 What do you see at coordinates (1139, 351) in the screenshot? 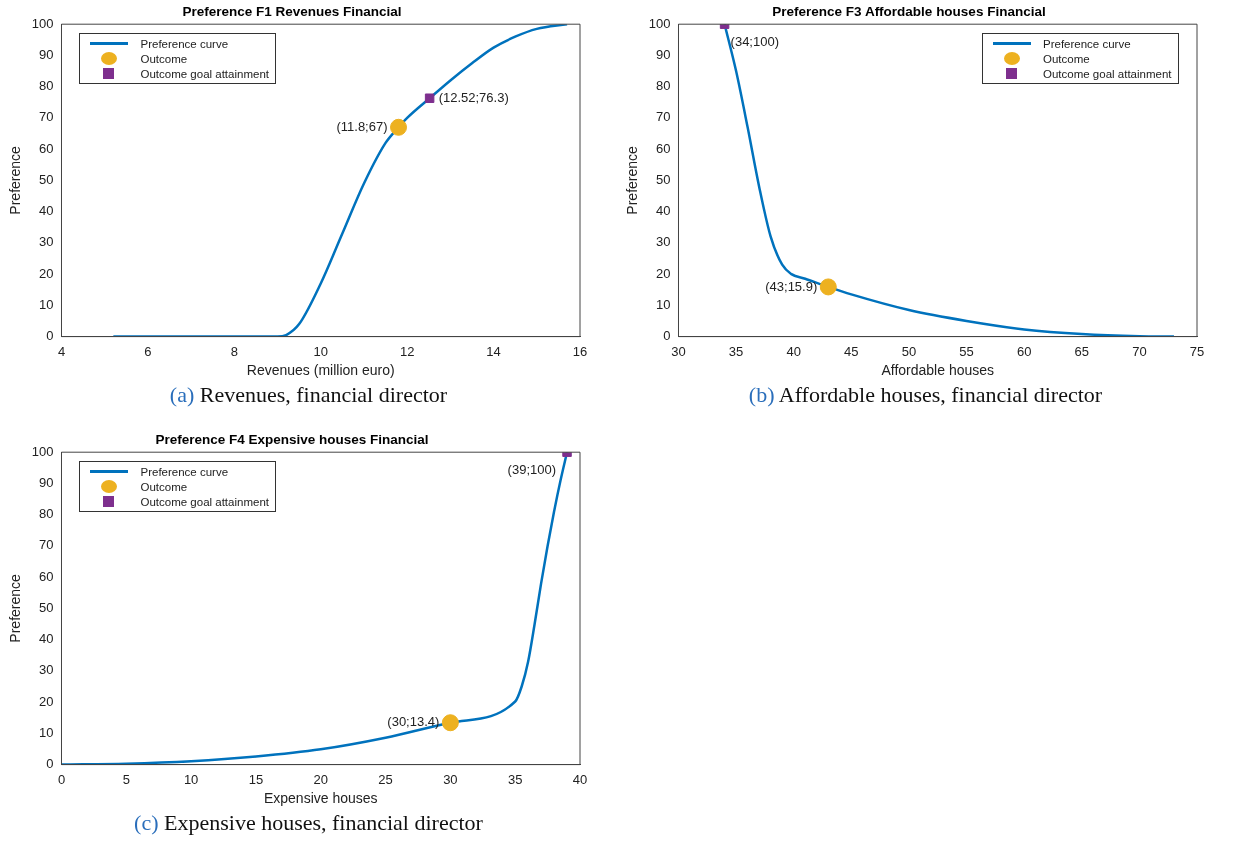
I see `x-tick-label: 70` at bounding box center [1139, 351].